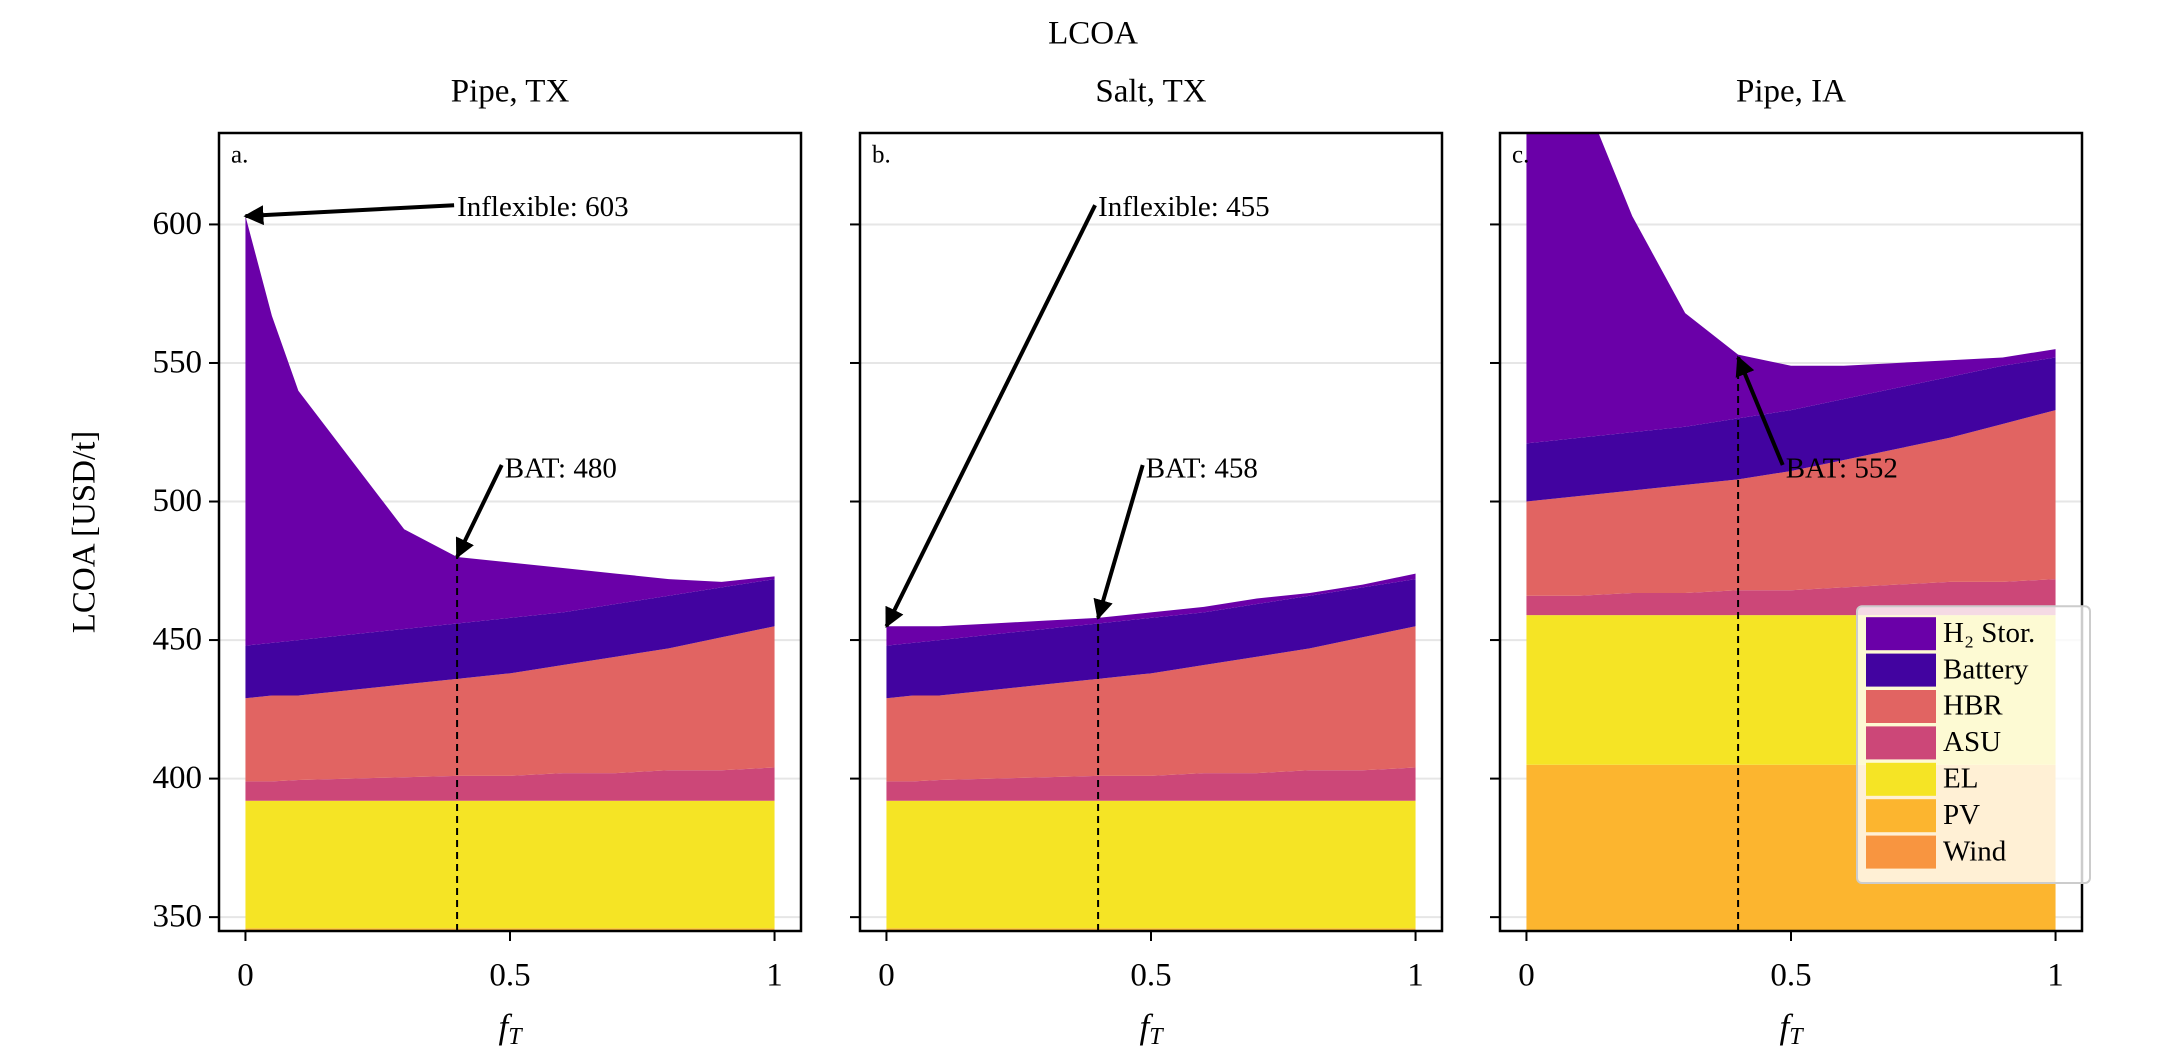  I want to click on annotation-text: BAT: 552, so click(1842, 469).